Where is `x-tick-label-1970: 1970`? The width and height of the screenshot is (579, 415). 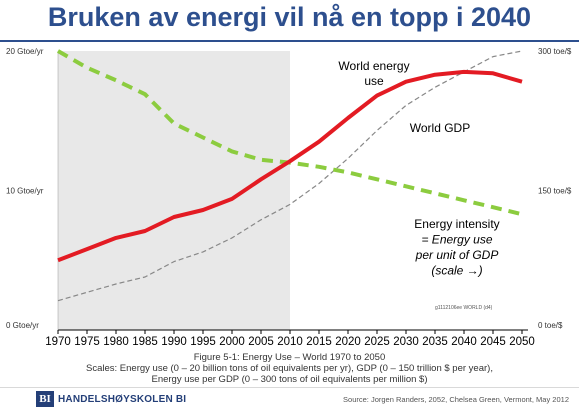
x-tick-label-1970: 1970 is located at coordinates (58, 342).